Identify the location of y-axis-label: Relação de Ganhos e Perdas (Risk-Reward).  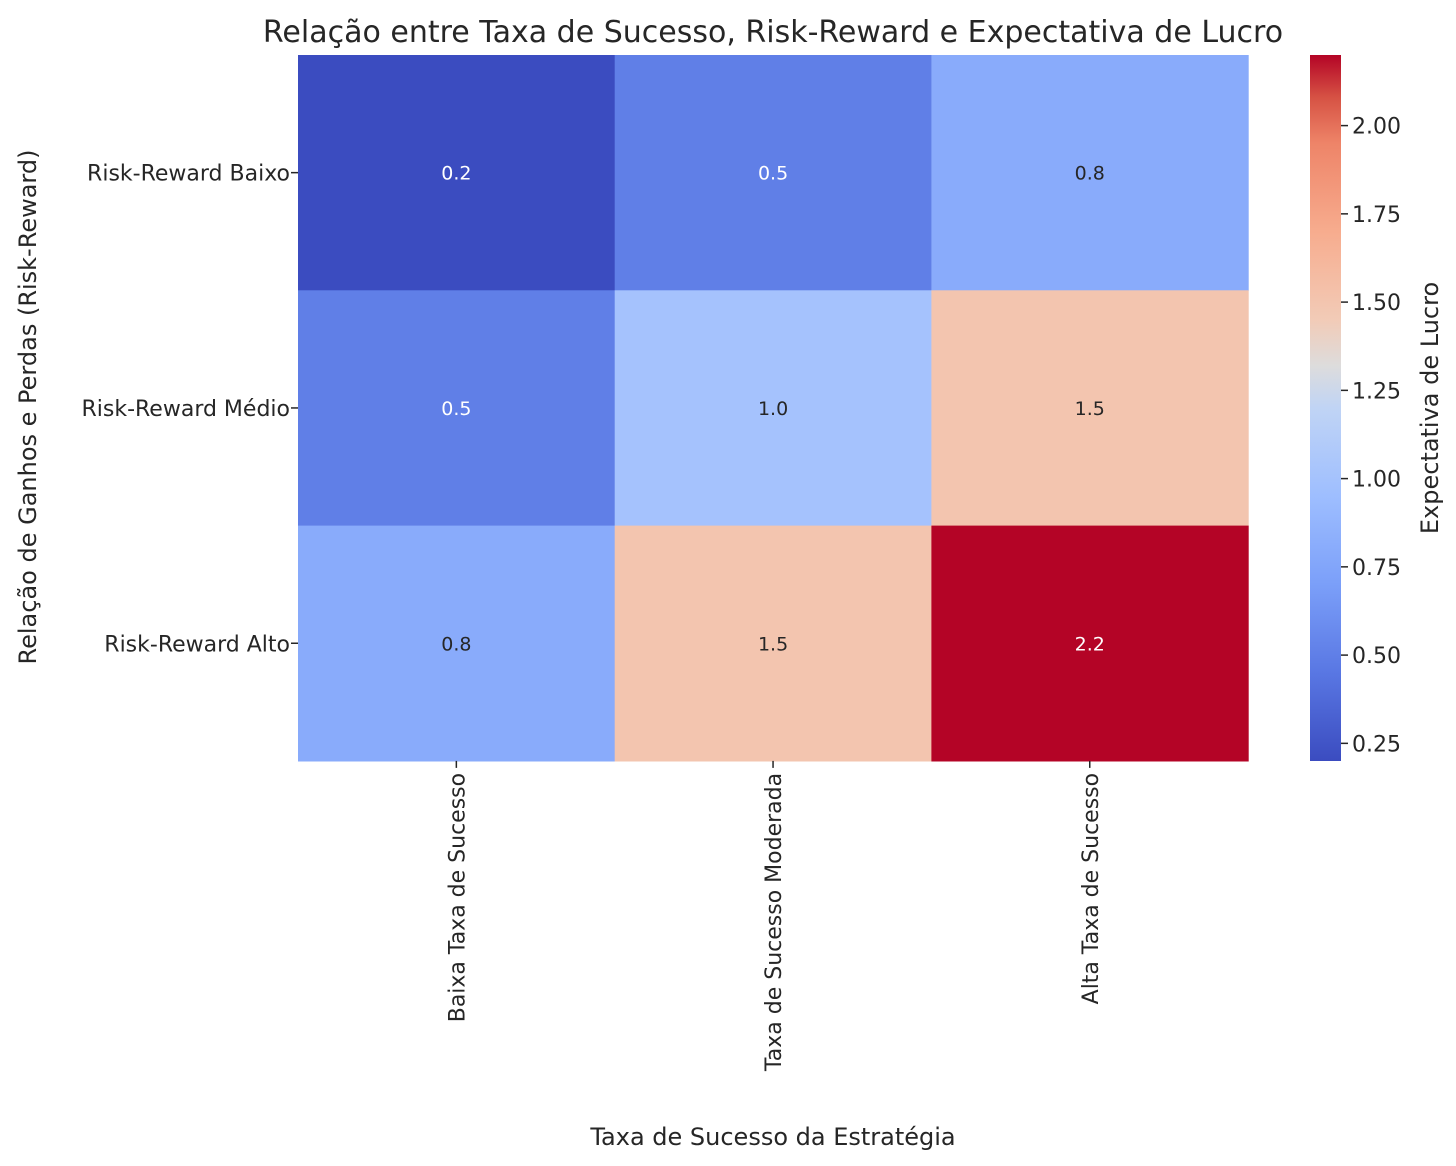
(28, 407).